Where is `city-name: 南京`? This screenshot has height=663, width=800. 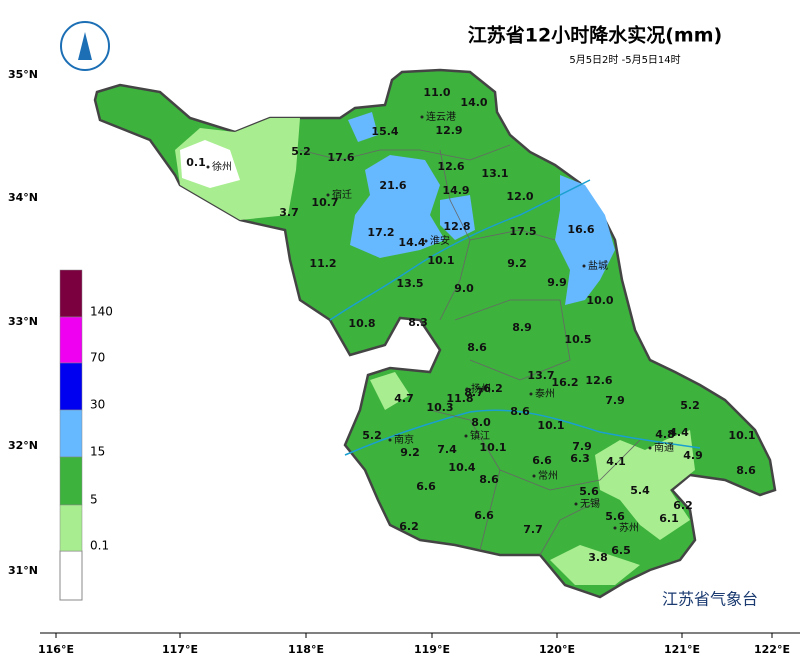 city-name: 南京 is located at coordinates (404, 439).